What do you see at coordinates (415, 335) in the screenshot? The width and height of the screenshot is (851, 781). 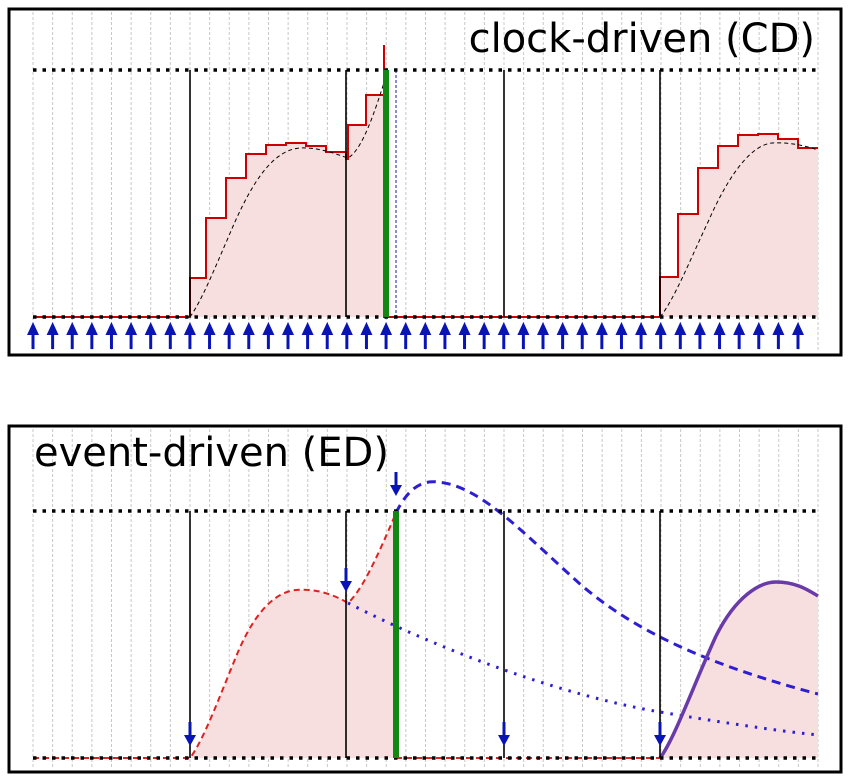 I see `clock-tick-arrows` at bounding box center [415, 335].